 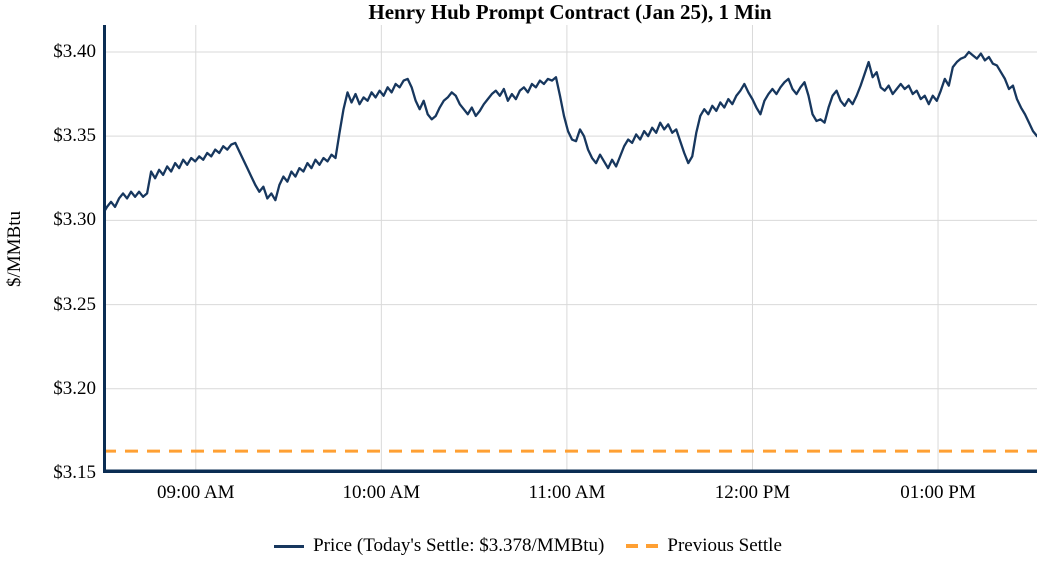 What do you see at coordinates (74, 136) in the screenshot?
I see `y-tick-label: $3.35` at bounding box center [74, 136].